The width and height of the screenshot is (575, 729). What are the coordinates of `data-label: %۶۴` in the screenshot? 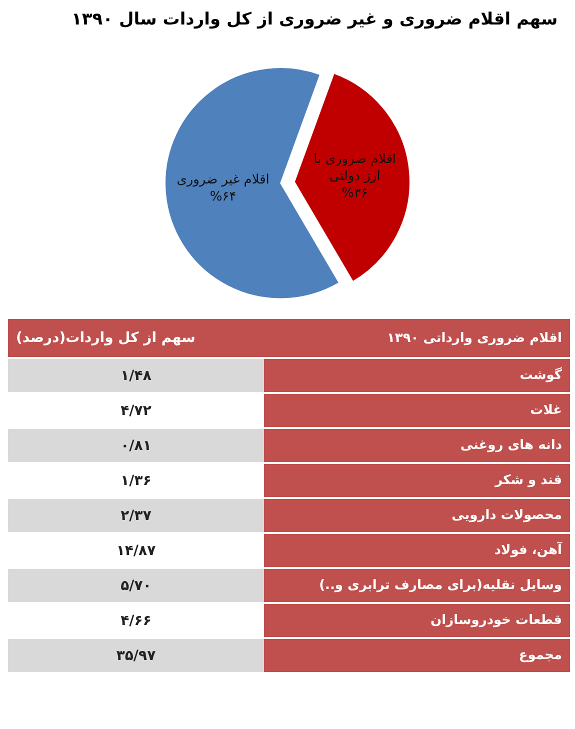 It's located at (223, 196).